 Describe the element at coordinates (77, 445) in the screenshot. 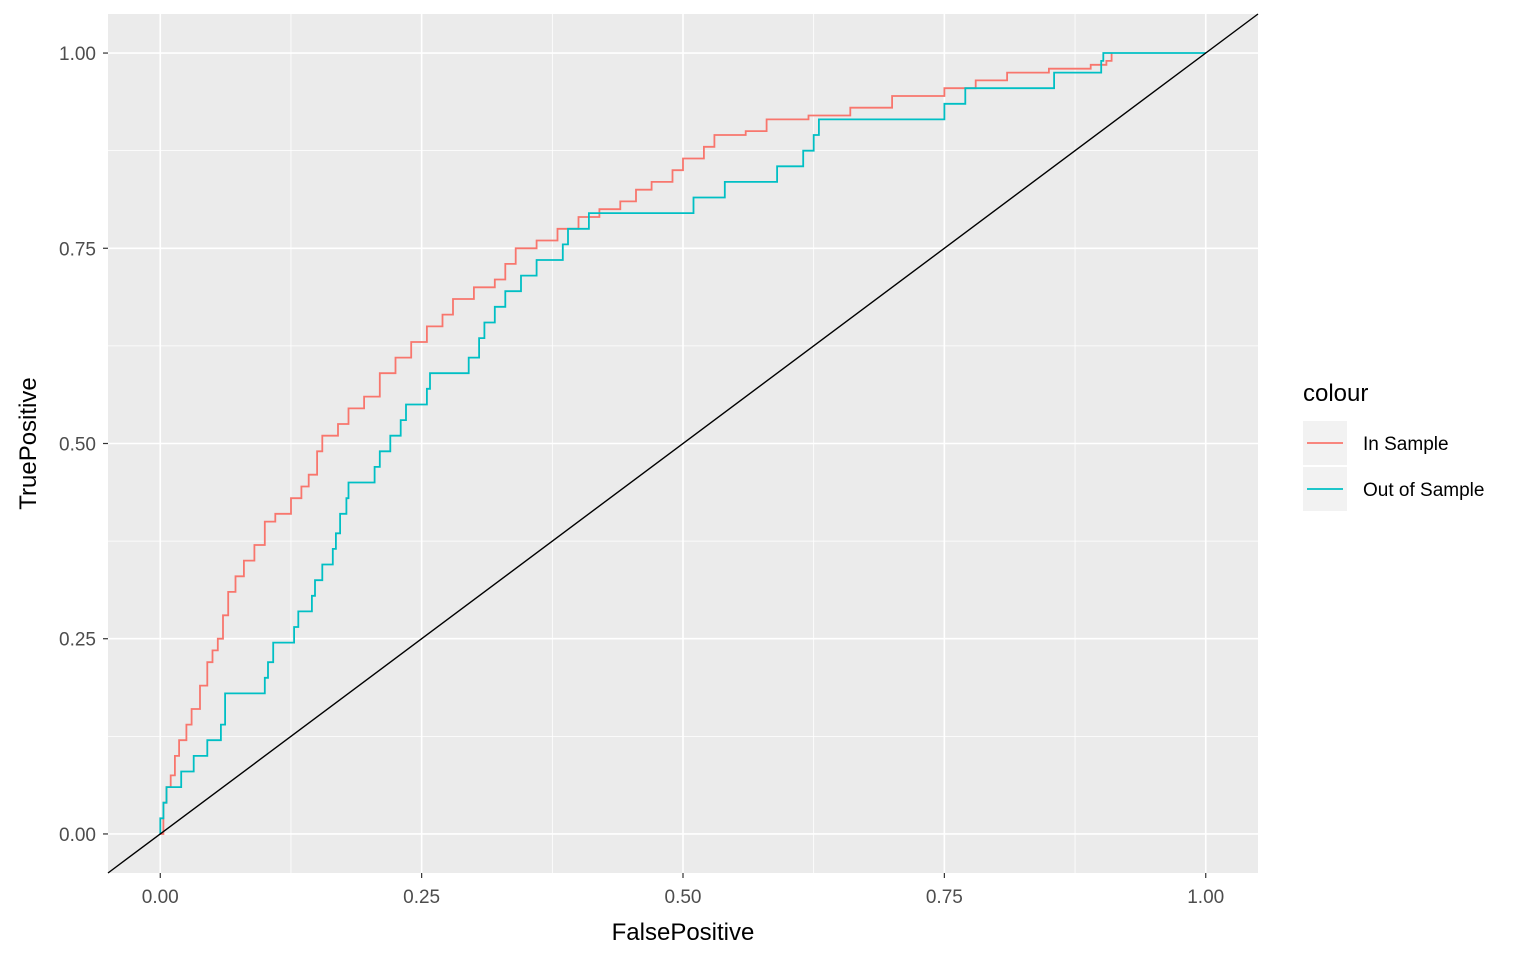

I see `y-tick-label: 0.50` at that location.